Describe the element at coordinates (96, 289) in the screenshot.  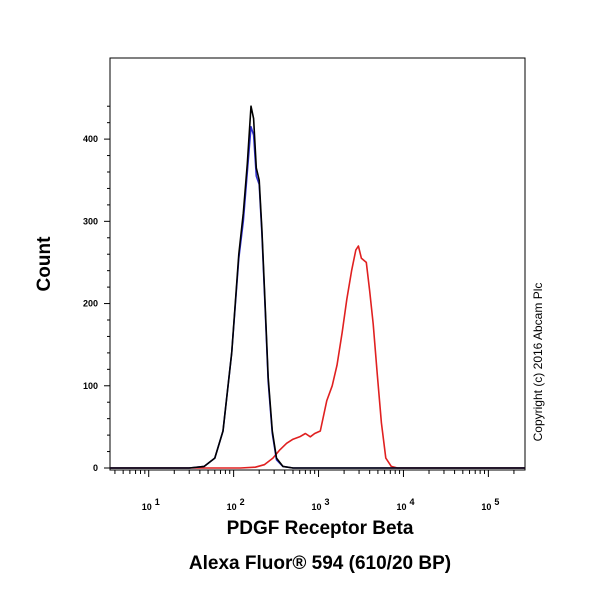
I see `y-axis: 0 100 200 300 400` at that location.